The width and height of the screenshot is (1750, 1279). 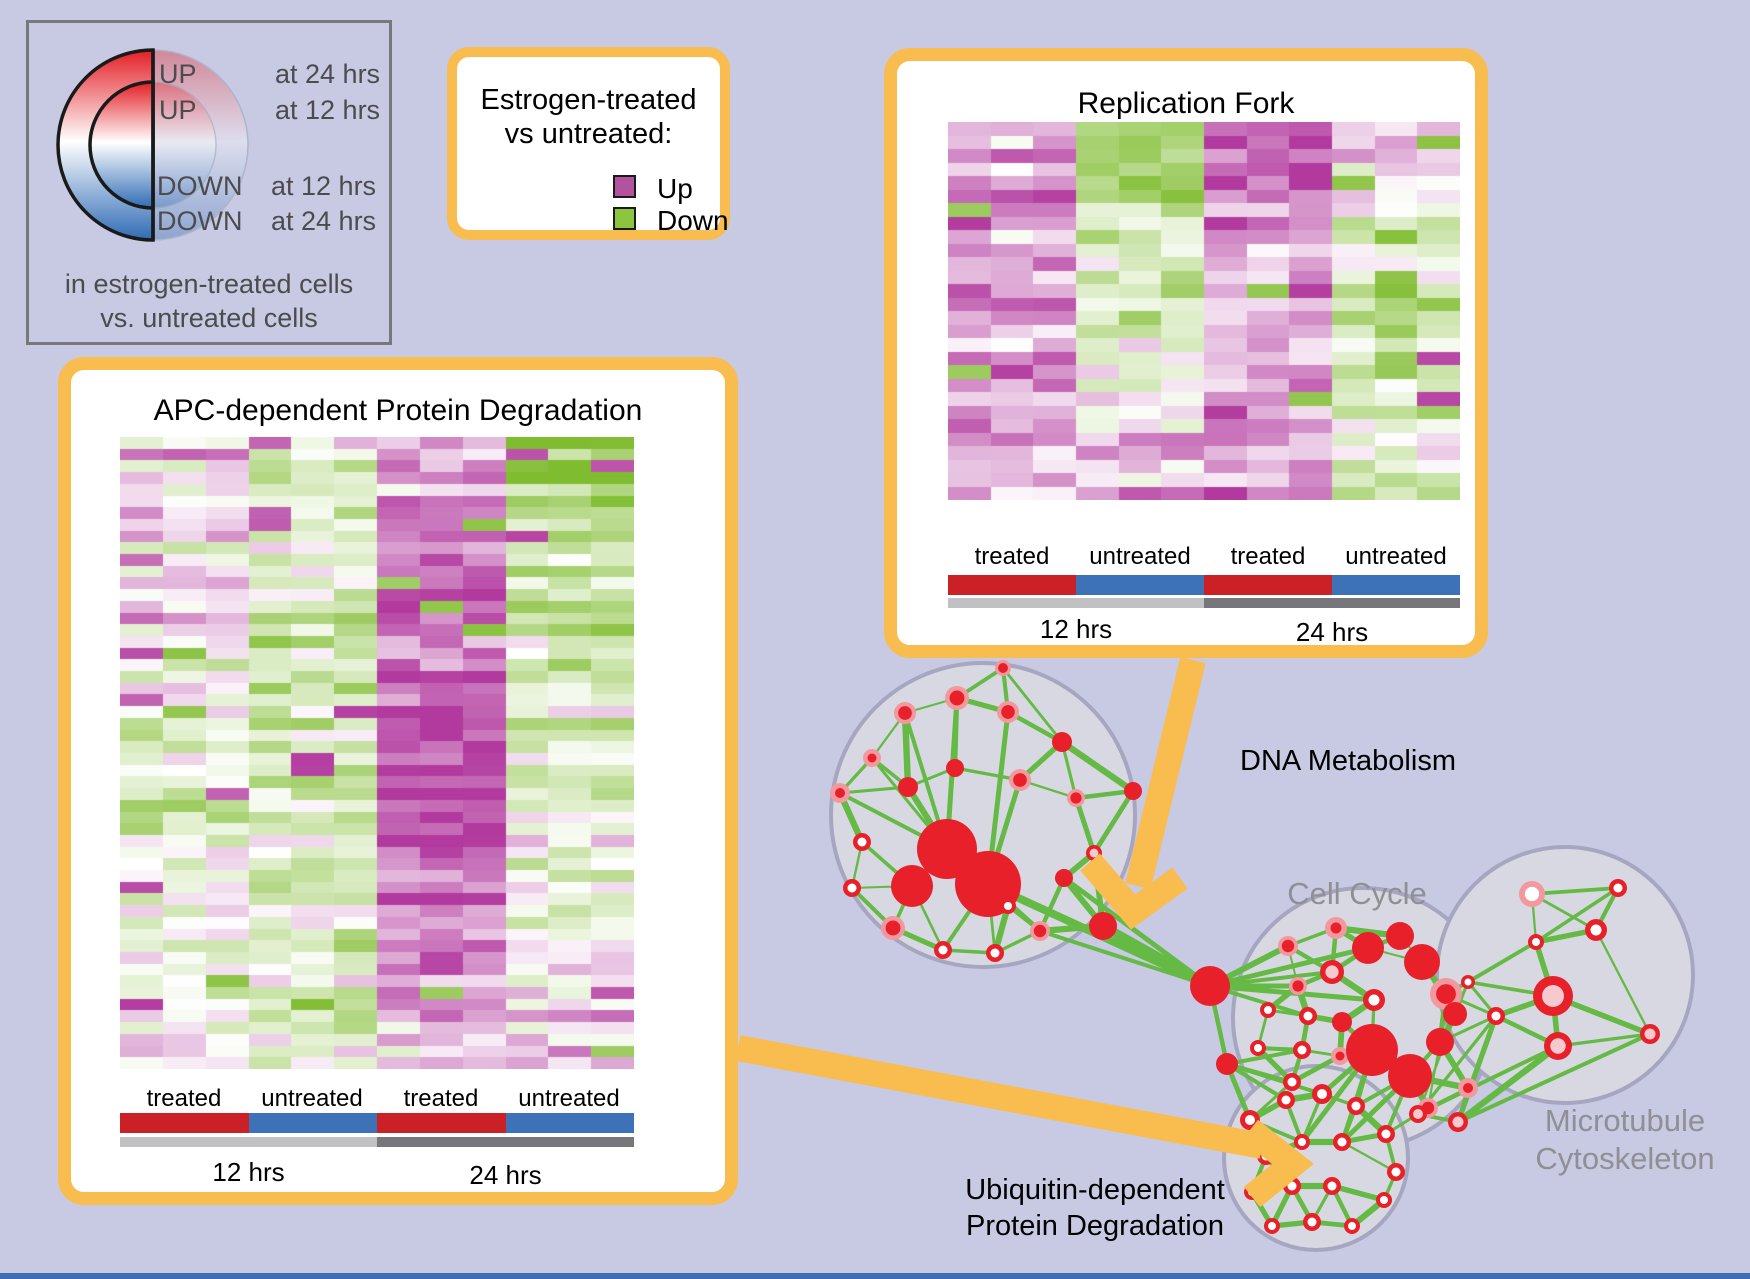 I want to click on updown-color-legend-box: Estrogen-treated vs untreated: Up Down, so click(x=588, y=143).